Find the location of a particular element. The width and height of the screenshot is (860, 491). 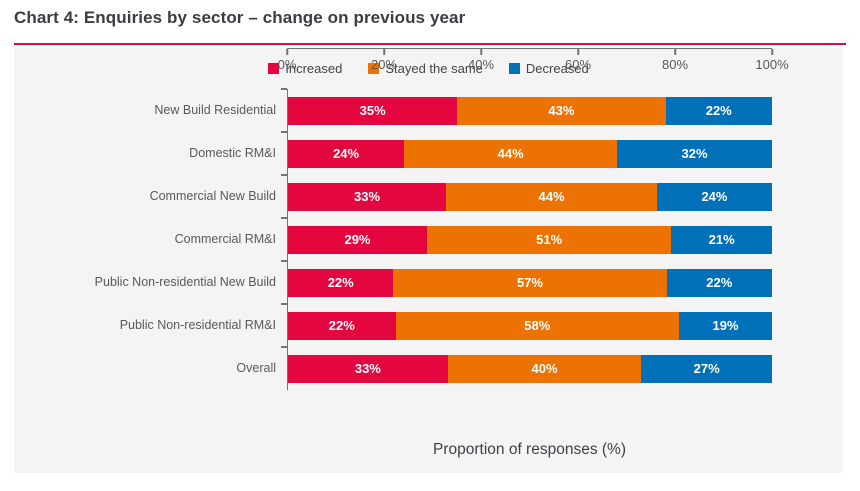

bar-row: Commercial New Build 33% 44% 24% is located at coordinates (428, 196).